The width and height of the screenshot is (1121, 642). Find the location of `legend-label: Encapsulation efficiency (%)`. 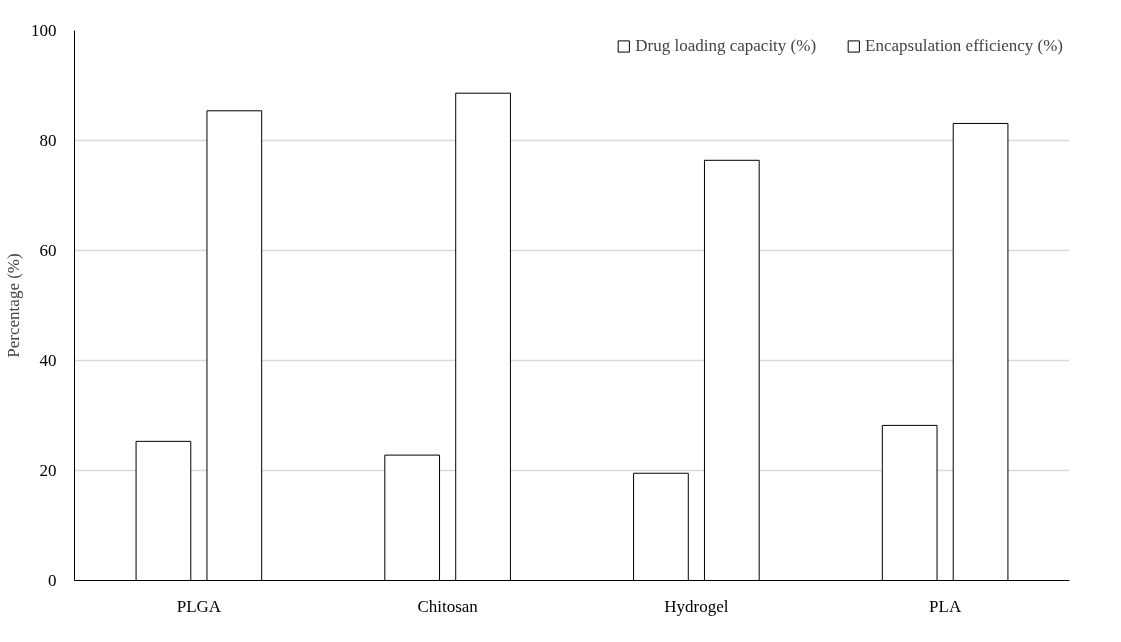

legend-label: Encapsulation efficiency (%) is located at coordinates (964, 46).